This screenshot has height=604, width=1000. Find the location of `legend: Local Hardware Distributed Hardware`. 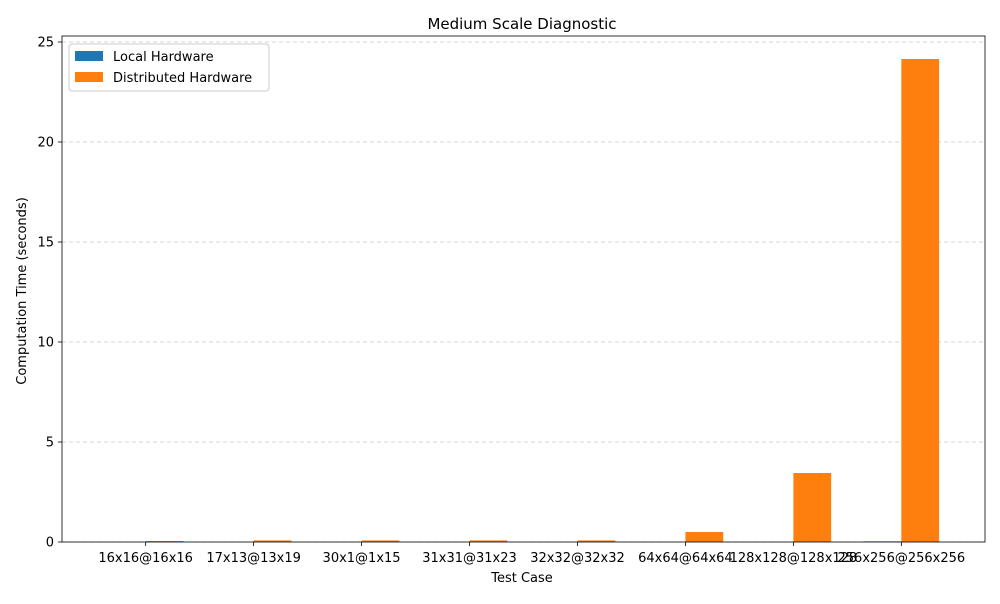

legend: Local Hardware Distributed Hardware is located at coordinates (169, 67).